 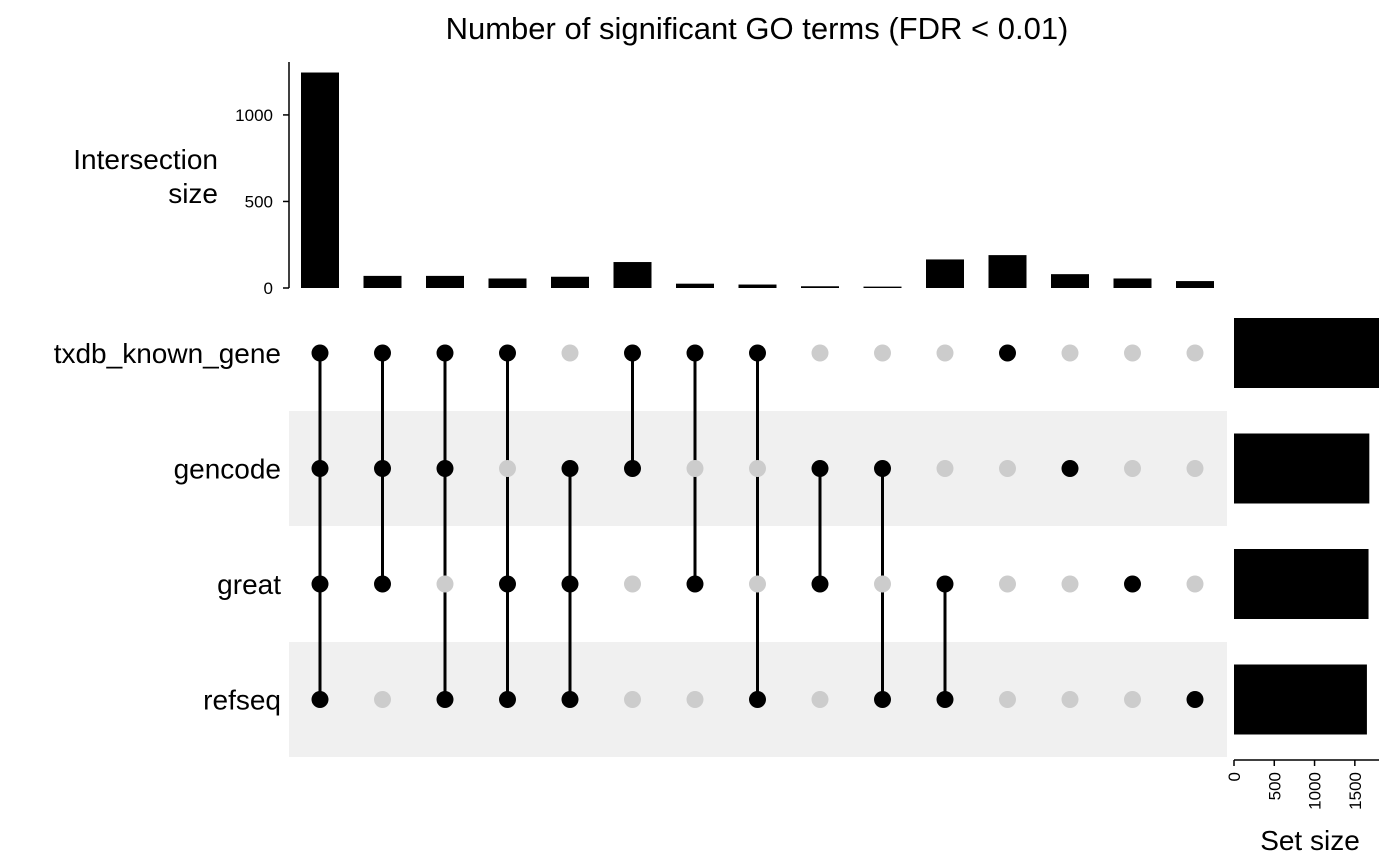 I want to click on set-size-bars: 0 500 1000 1500 Set size, so click(x=1302, y=587).